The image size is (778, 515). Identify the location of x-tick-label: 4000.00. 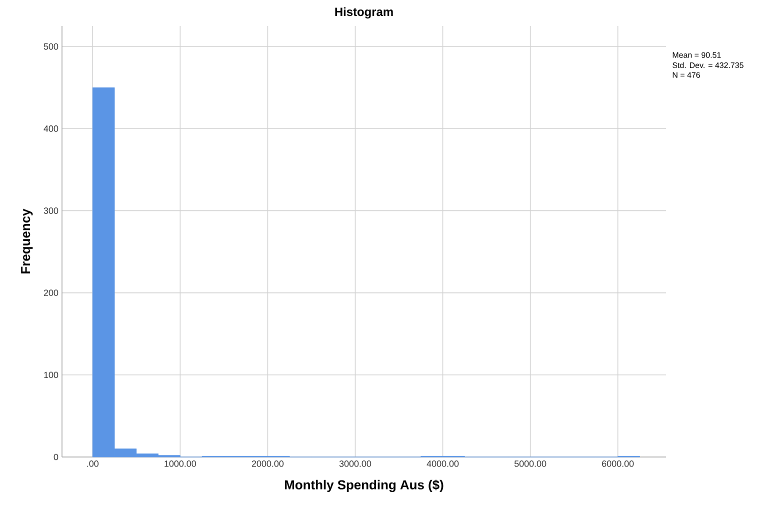
(442, 463).